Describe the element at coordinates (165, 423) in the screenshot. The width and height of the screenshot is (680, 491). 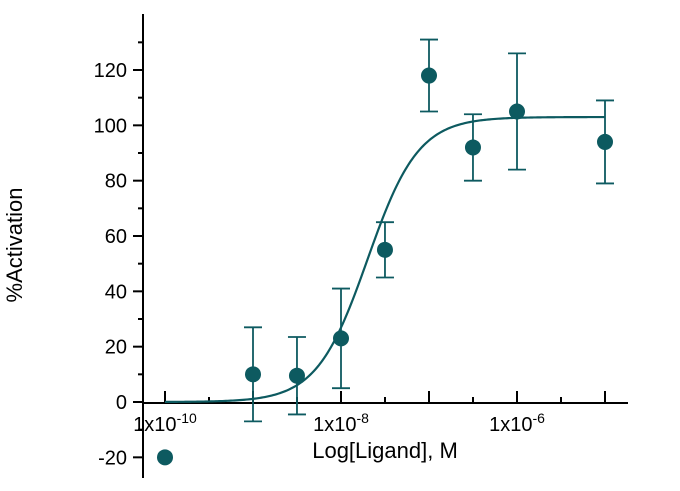
I see `x-tick-label: 1x10⁻¹⁰` at that location.